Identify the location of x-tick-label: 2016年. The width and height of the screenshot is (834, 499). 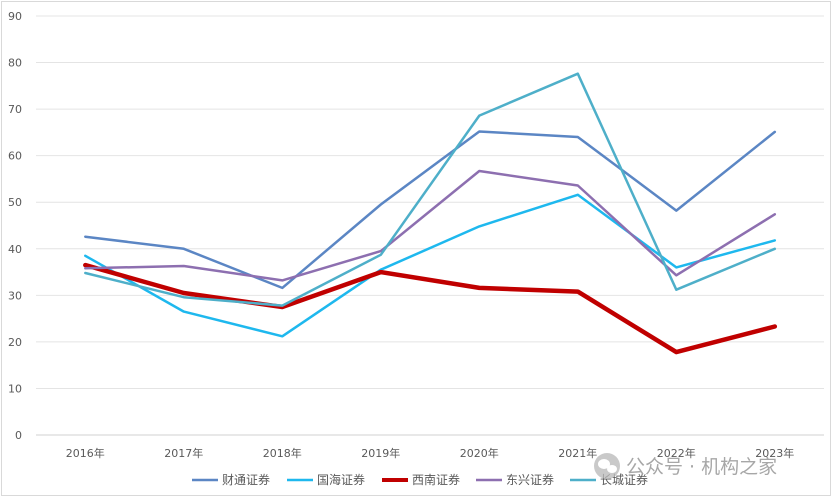
(85, 453).